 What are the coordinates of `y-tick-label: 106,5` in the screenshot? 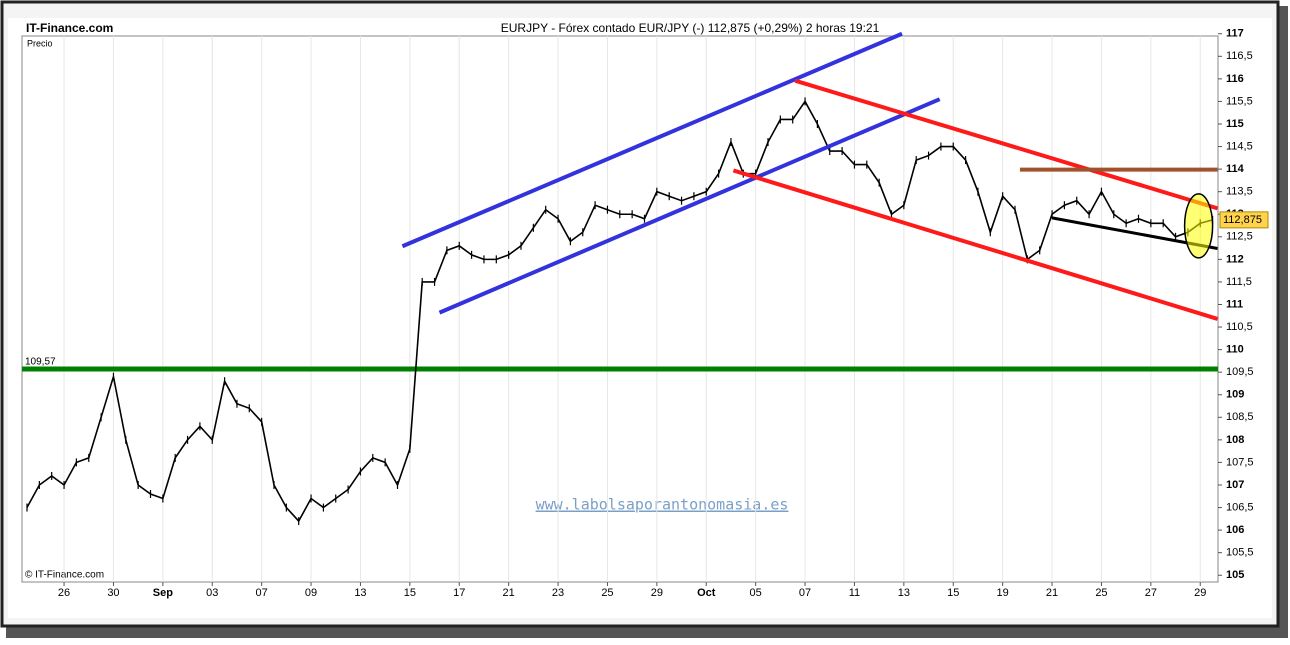 It's located at (1240, 507).